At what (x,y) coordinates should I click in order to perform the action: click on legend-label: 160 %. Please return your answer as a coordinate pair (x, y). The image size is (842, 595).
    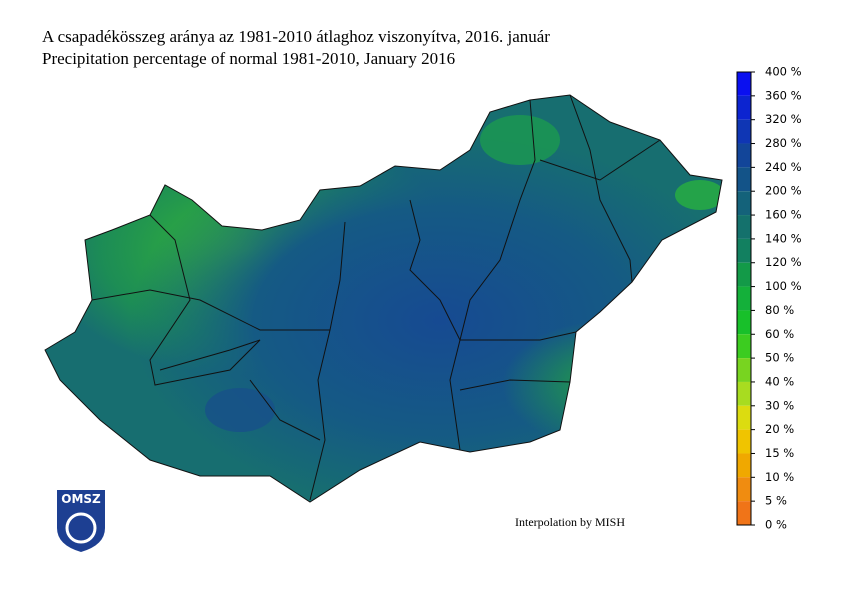
    Looking at the image, I should click on (783, 215).